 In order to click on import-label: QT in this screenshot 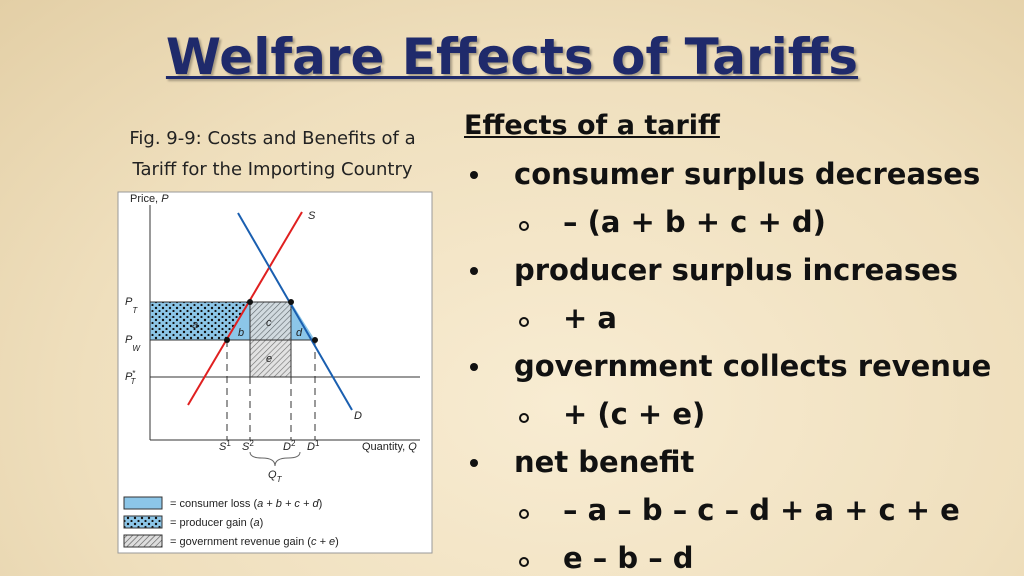, I will do `click(275, 476)`.